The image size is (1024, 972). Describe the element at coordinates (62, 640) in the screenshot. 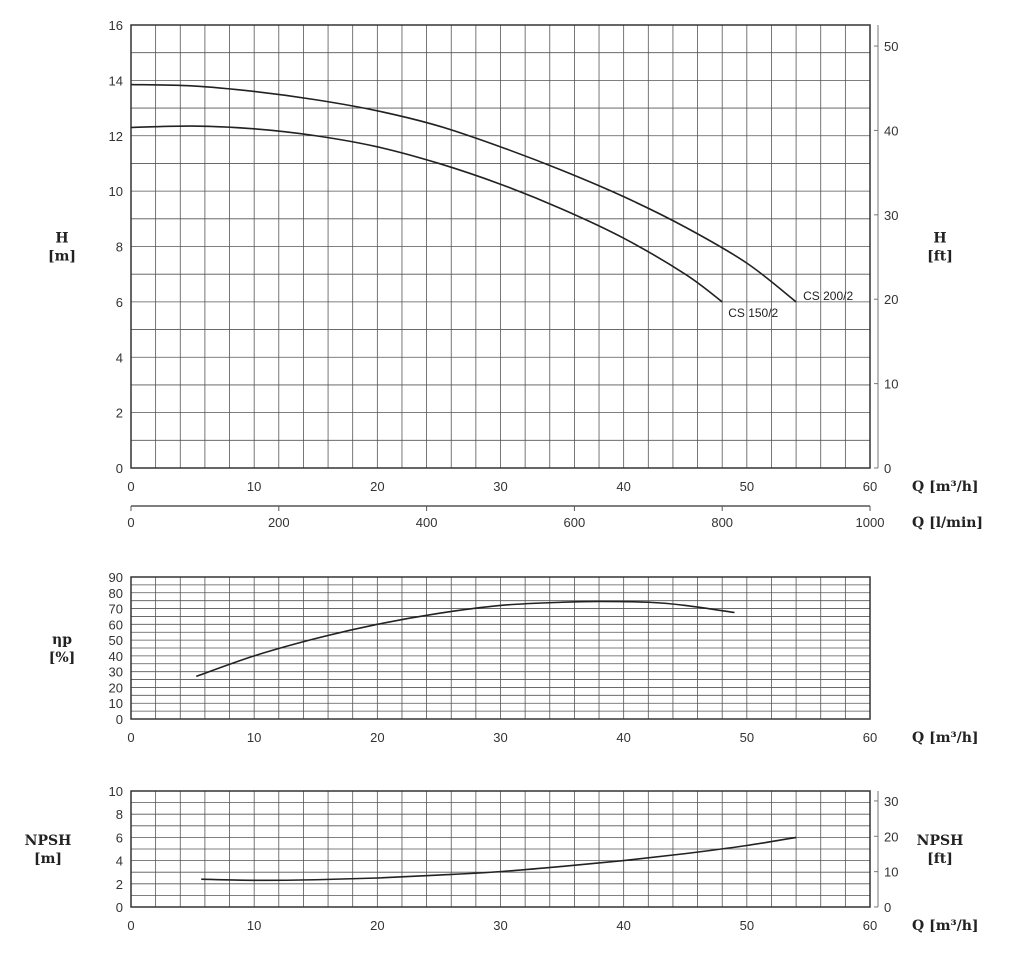

I see `y-axis-label: ηp` at that location.